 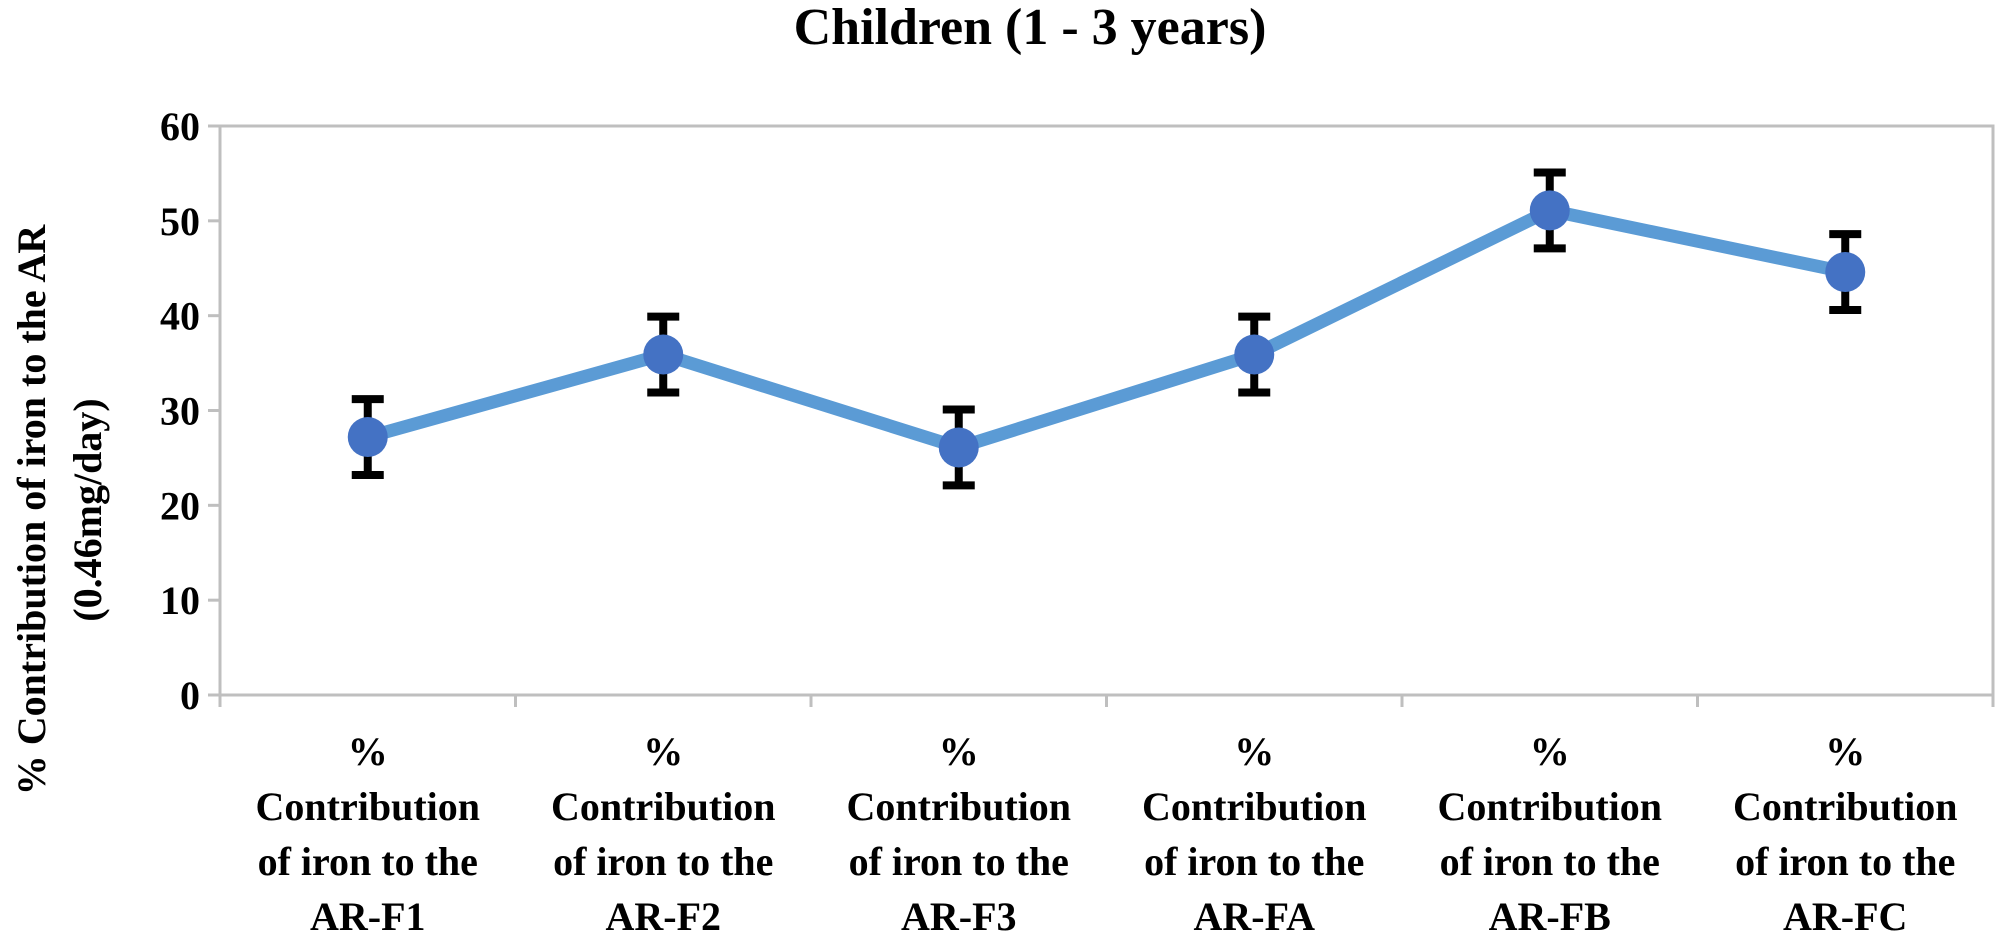 I want to click on y-tick-label: 40, so click(x=180, y=316).